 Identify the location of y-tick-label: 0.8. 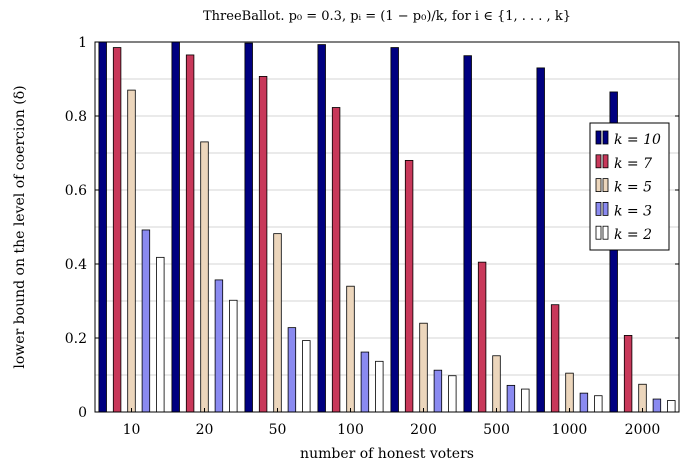
(76, 117).